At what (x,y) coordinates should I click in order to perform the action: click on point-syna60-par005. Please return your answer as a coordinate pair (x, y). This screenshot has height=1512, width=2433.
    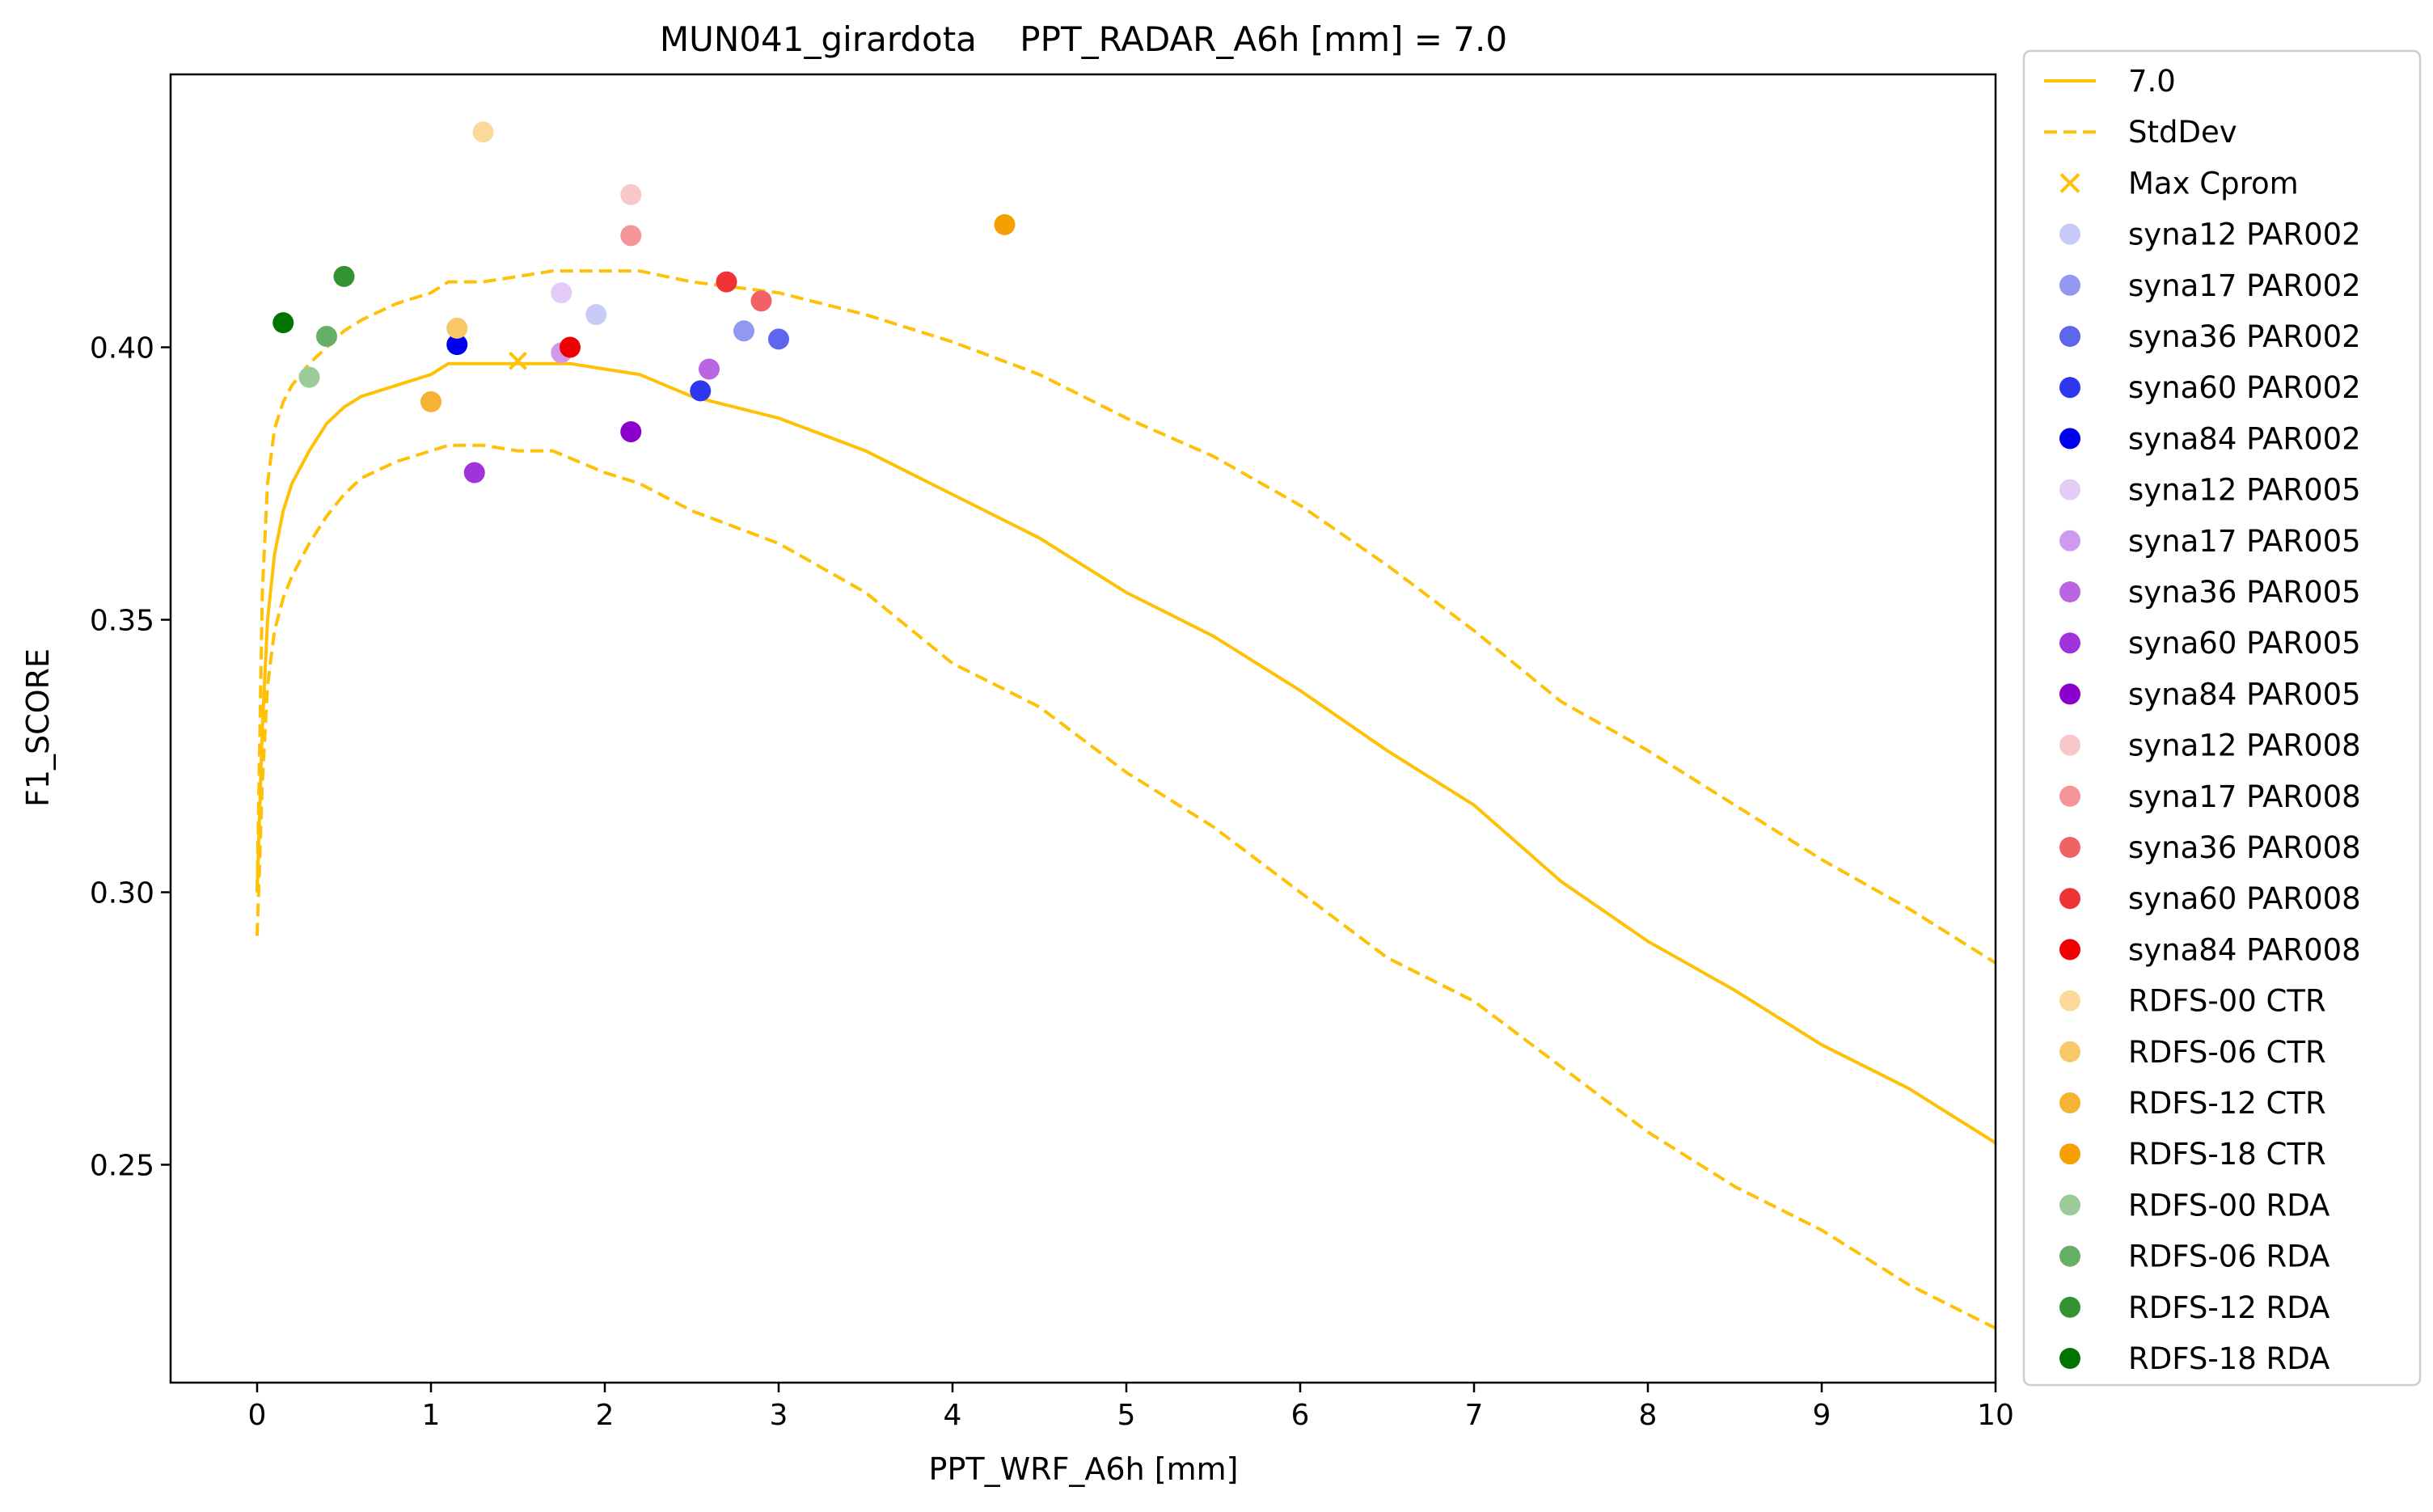
    Looking at the image, I should click on (474, 473).